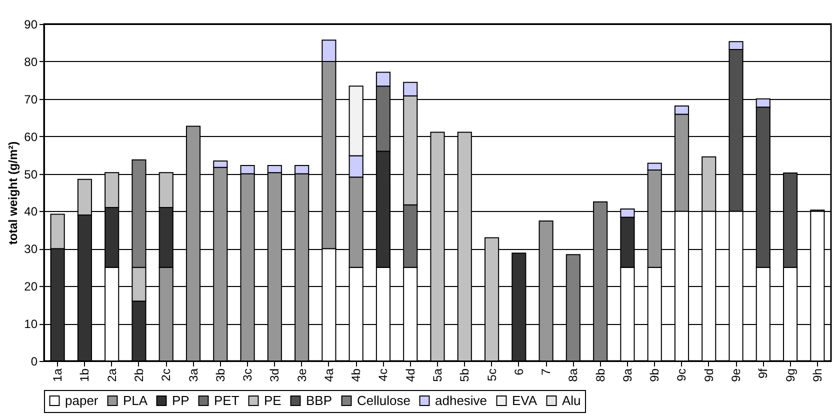 The image size is (837, 417). Describe the element at coordinates (790, 375) in the screenshot. I see `x-tick-label: 9g` at that location.